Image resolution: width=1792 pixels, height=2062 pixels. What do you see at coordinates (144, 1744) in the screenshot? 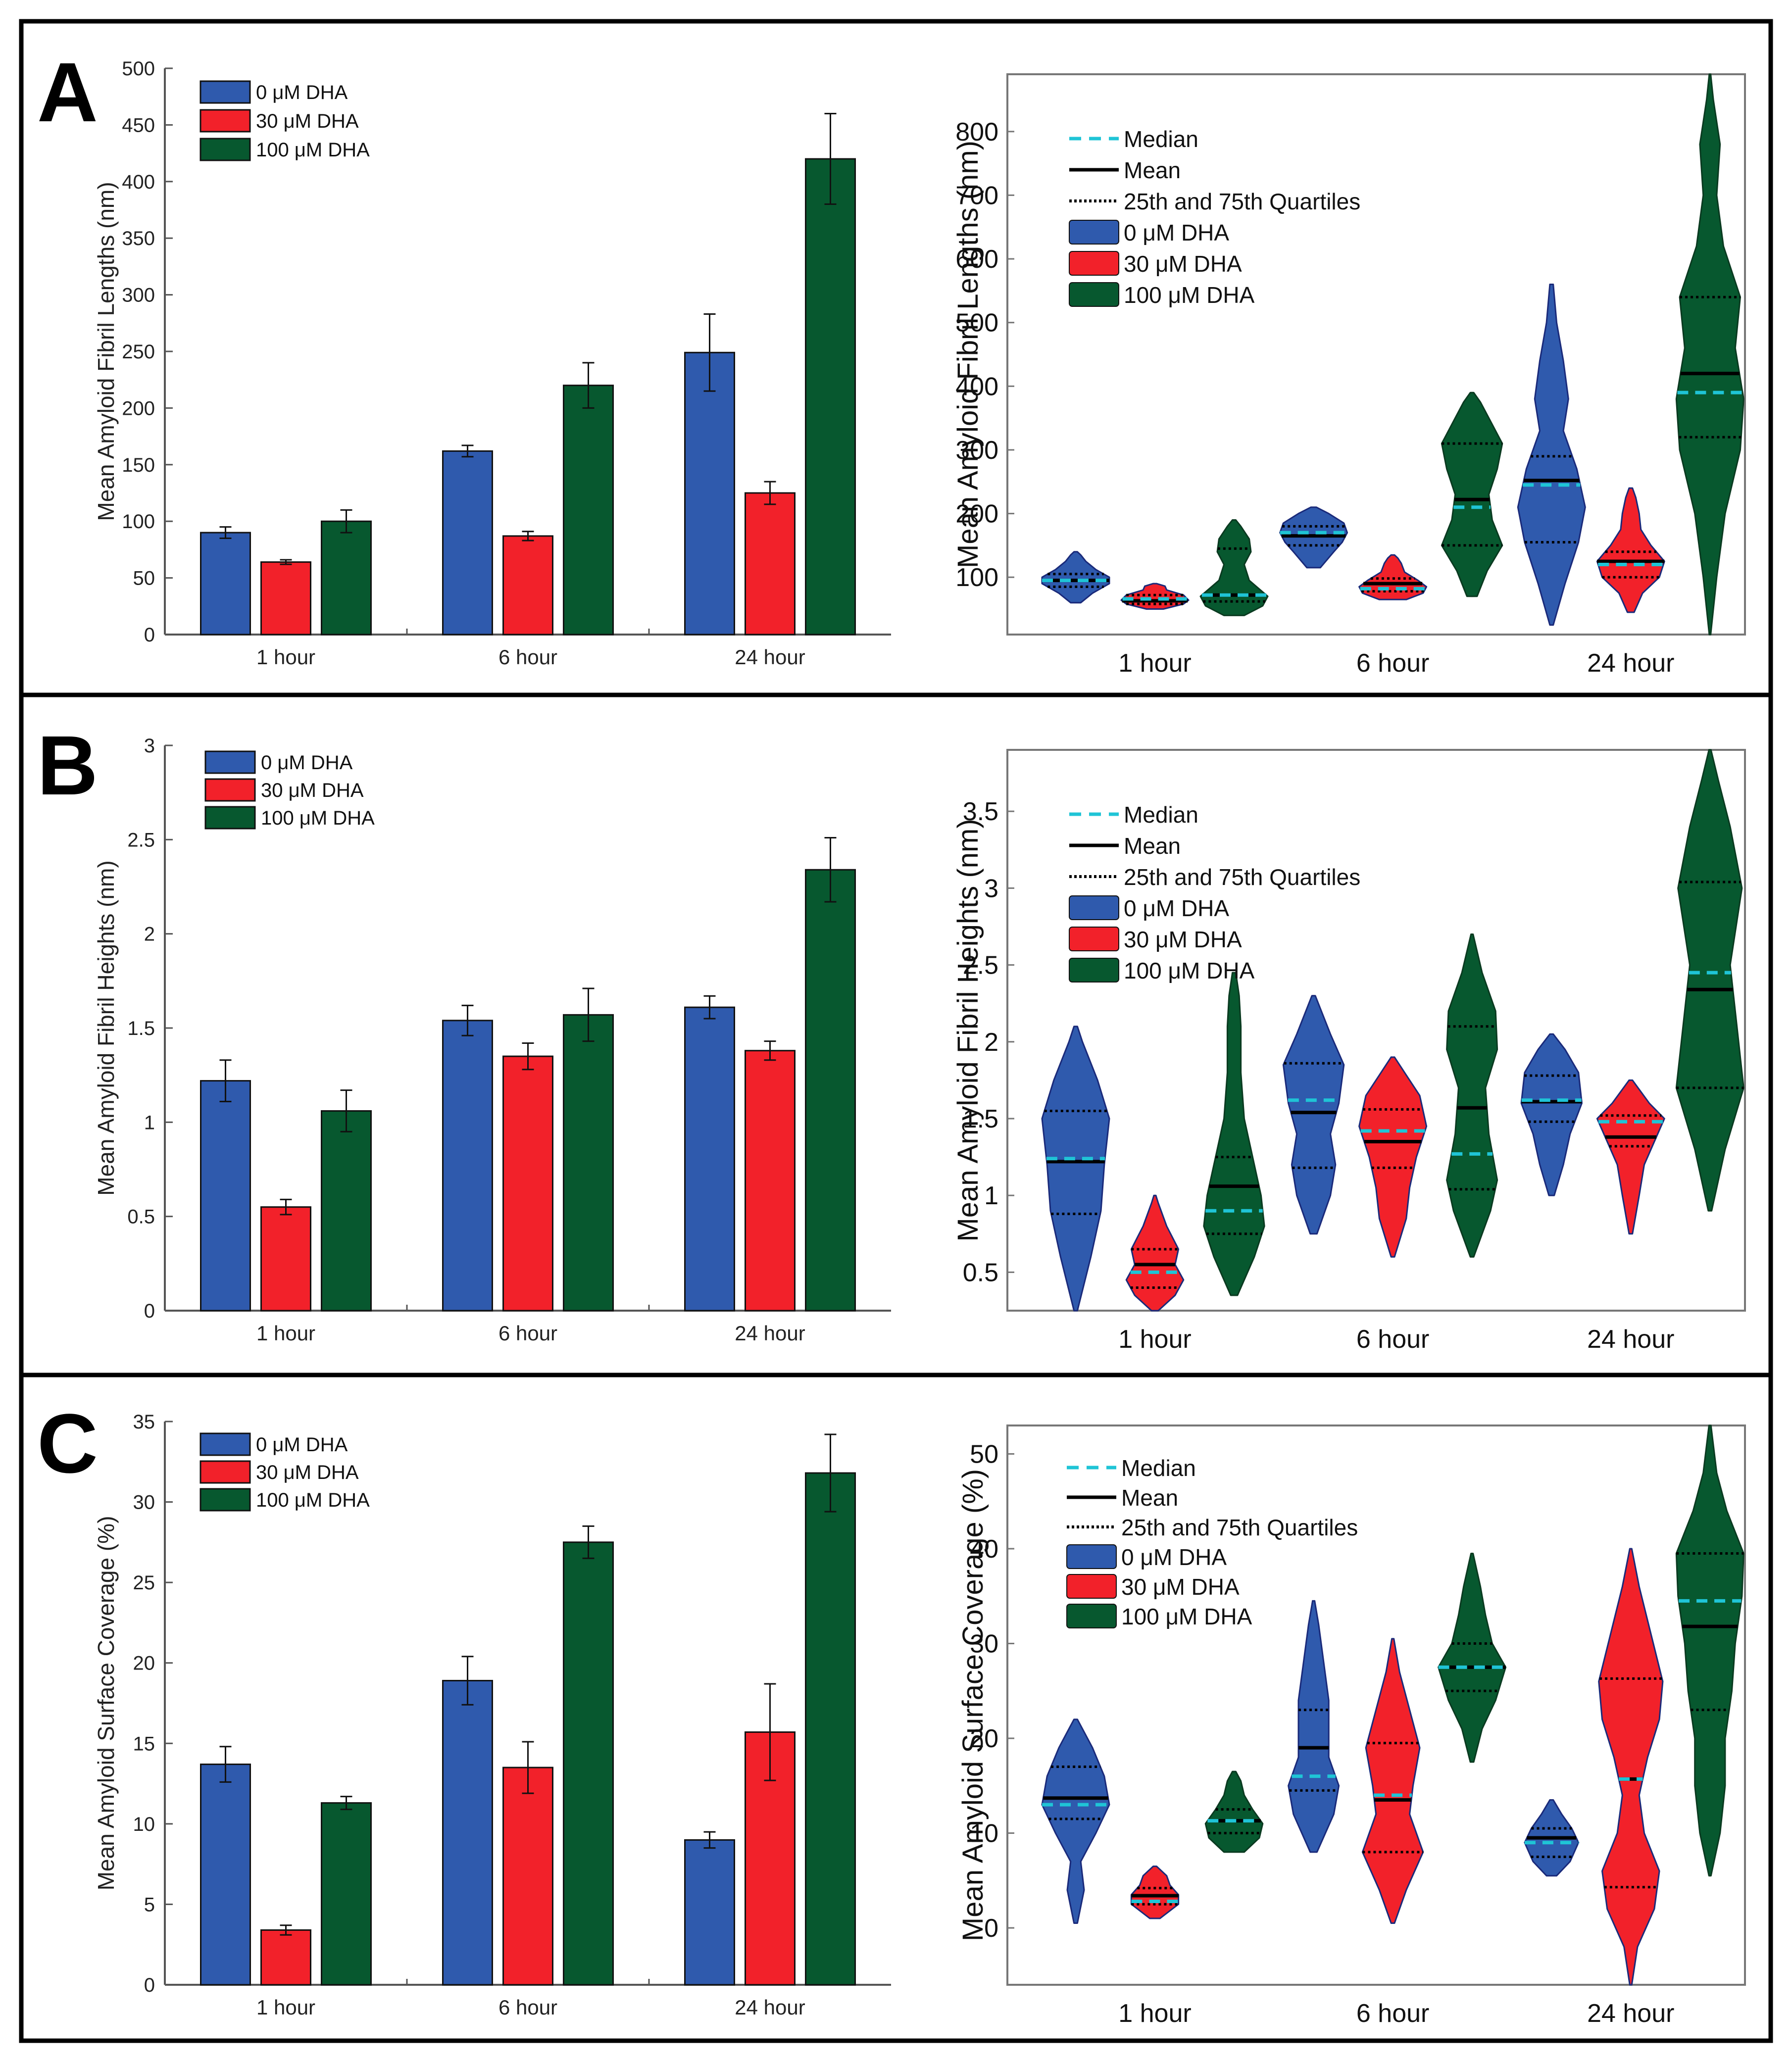
I see `y-tick-label: 15` at bounding box center [144, 1744].